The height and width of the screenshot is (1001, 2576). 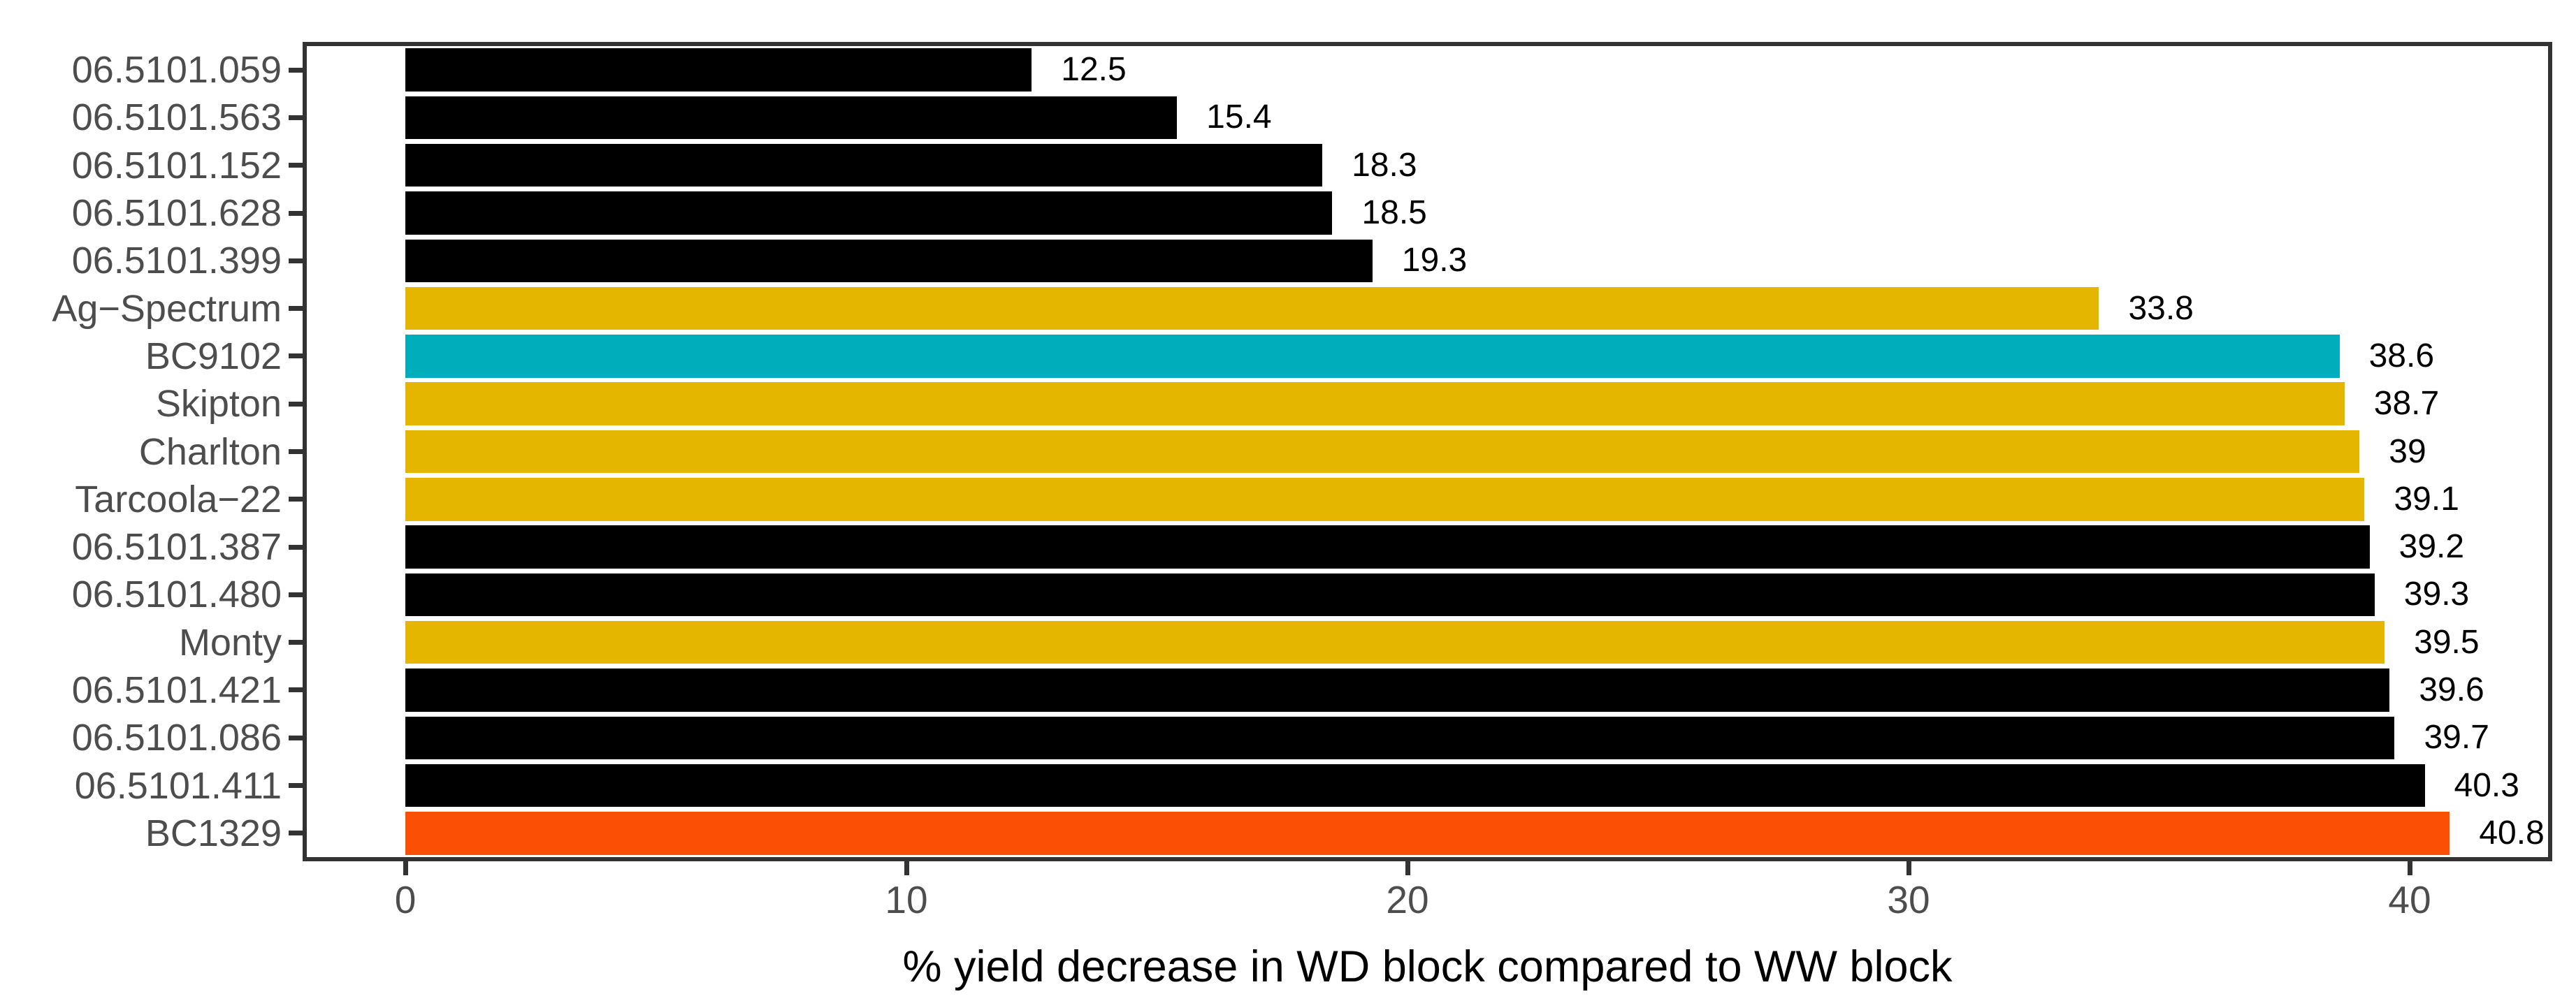 I want to click on y-axis-label: BC1329, so click(x=213, y=833).